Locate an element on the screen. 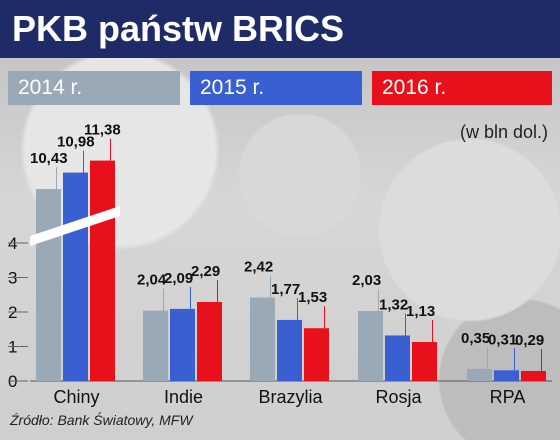  data-label: 2,09 is located at coordinates (178, 278).